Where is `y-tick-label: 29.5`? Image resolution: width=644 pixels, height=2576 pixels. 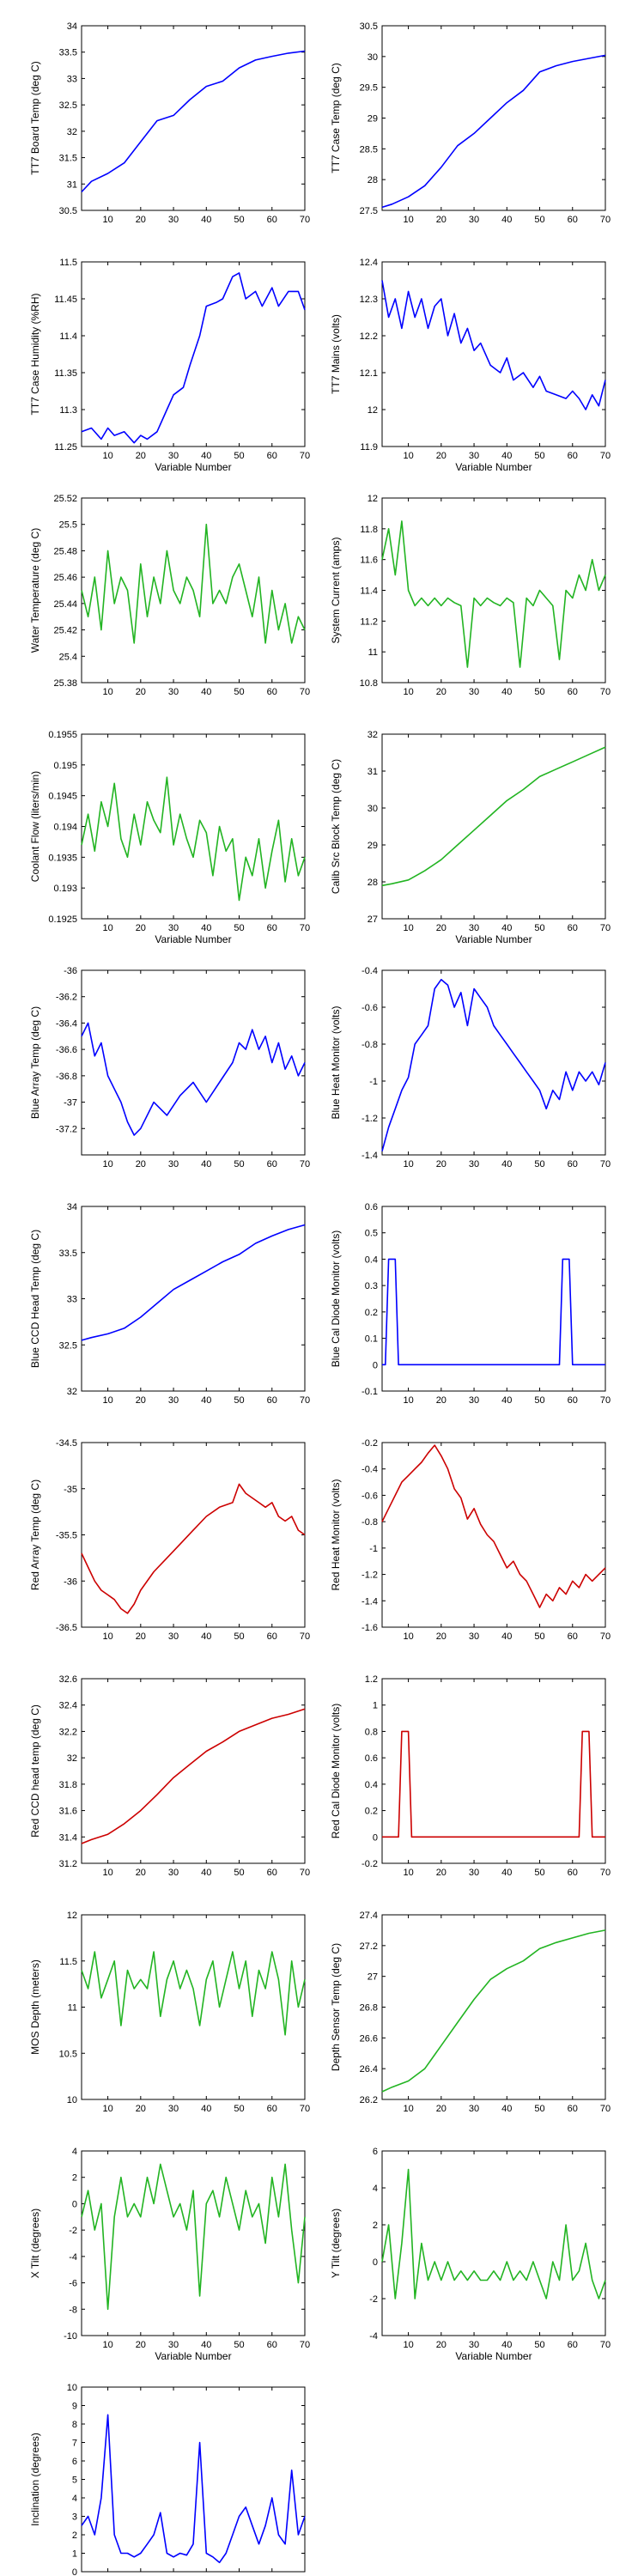
y-tick-label: 29.5 is located at coordinates (369, 88).